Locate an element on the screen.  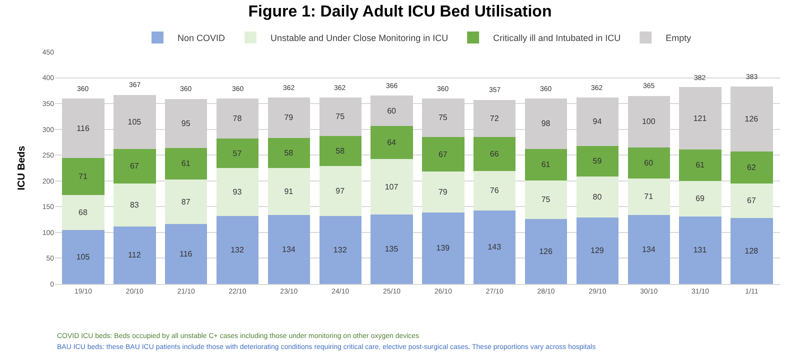
data-label: 80 is located at coordinates (597, 197).